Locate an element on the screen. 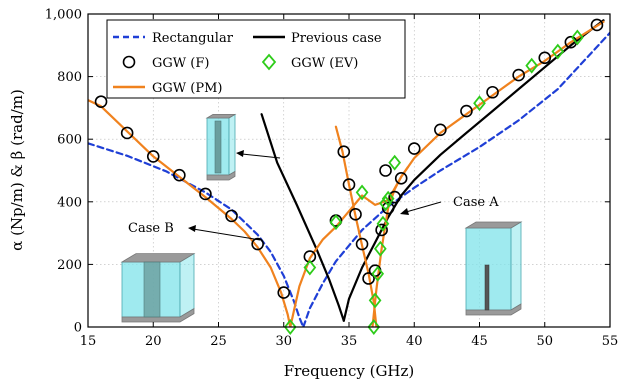  annotations: Case B Case A is located at coordinates (313, 195).